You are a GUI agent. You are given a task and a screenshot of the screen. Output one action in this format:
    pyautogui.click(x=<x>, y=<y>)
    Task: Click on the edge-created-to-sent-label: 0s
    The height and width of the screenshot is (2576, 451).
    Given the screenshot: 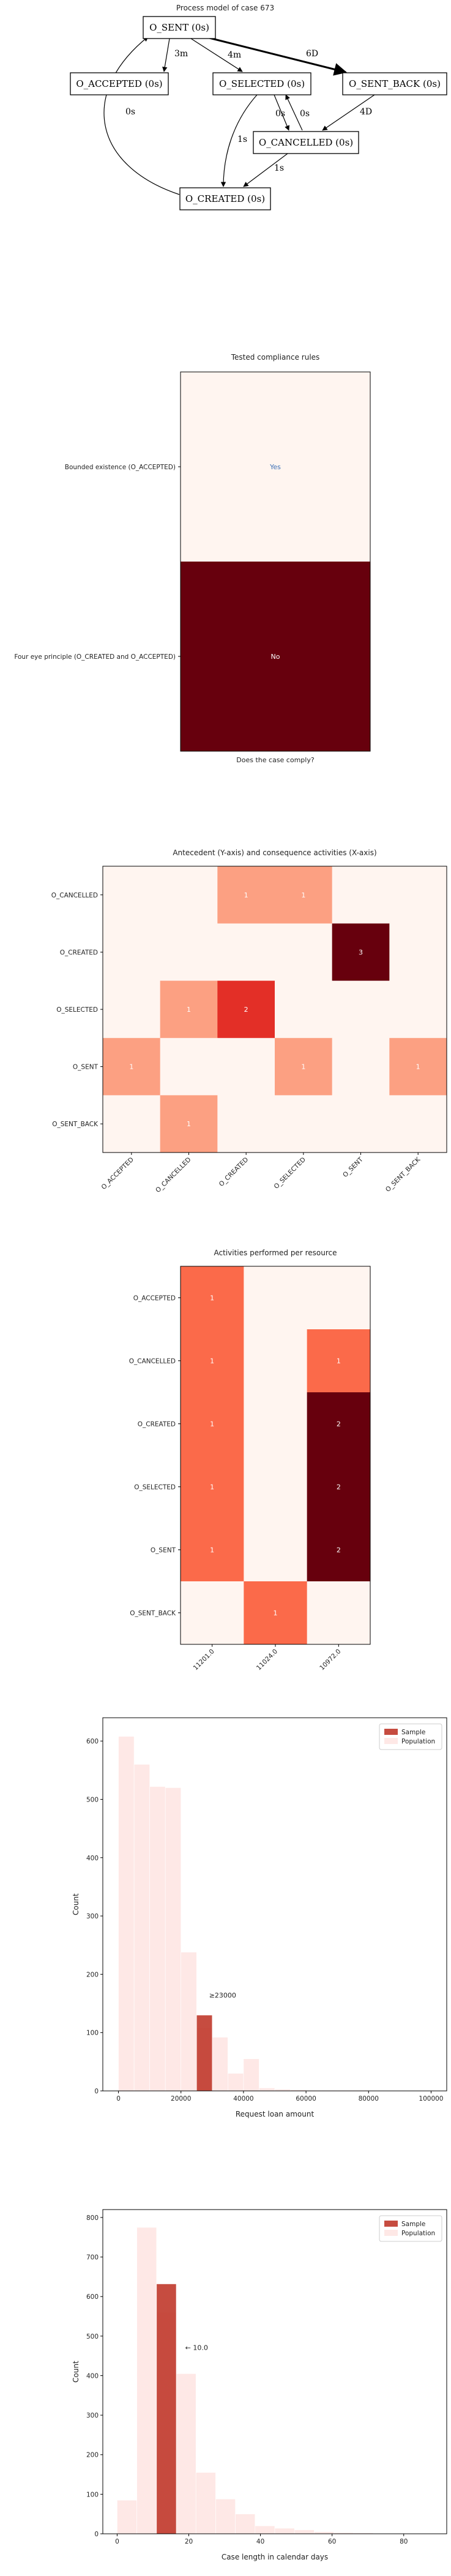 What is the action you would take?
    pyautogui.click(x=130, y=112)
    